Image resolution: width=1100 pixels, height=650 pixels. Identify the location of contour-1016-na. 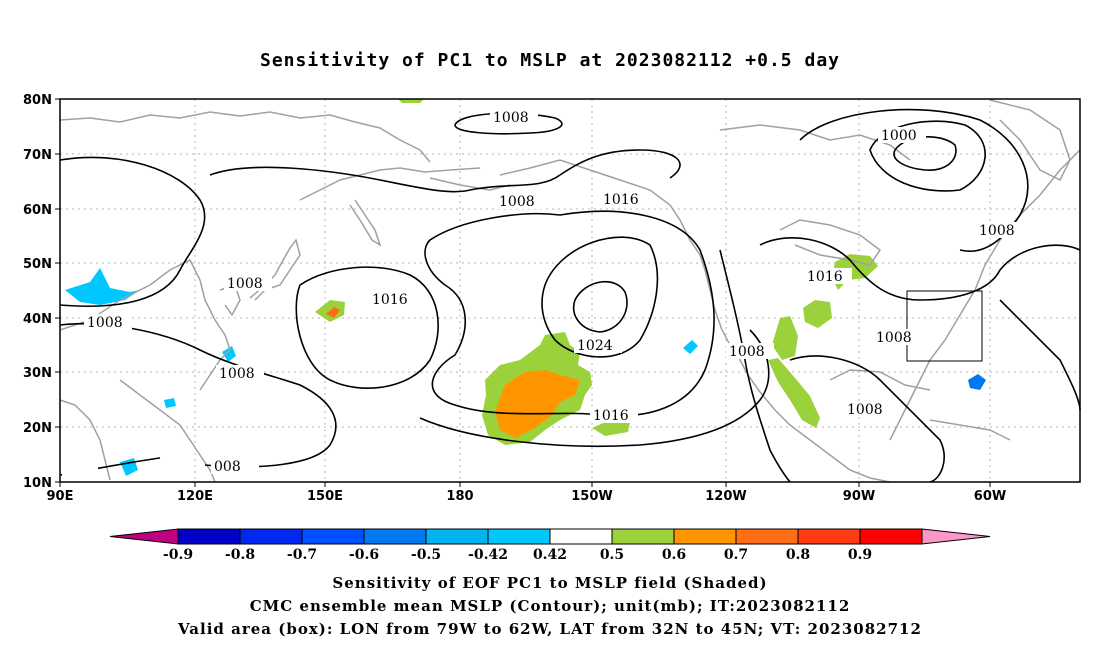
(920, 269).